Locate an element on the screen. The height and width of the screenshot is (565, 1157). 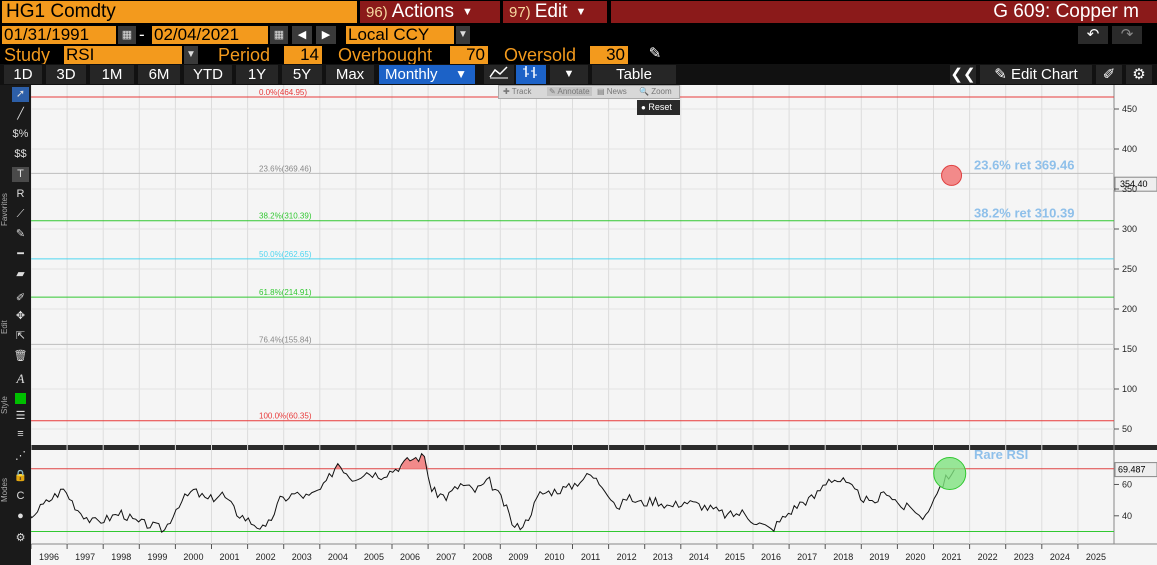
range-max-button: Max is located at coordinates (350, 74).